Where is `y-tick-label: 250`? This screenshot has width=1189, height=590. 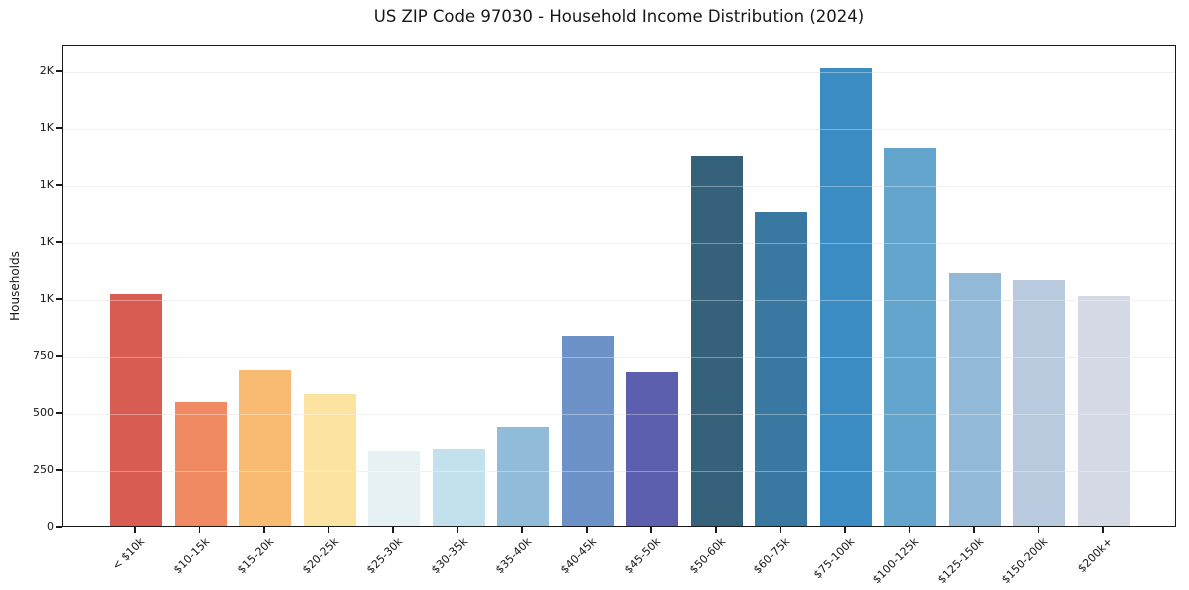 y-tick-label: 250 is located at coordinates (43, 470).